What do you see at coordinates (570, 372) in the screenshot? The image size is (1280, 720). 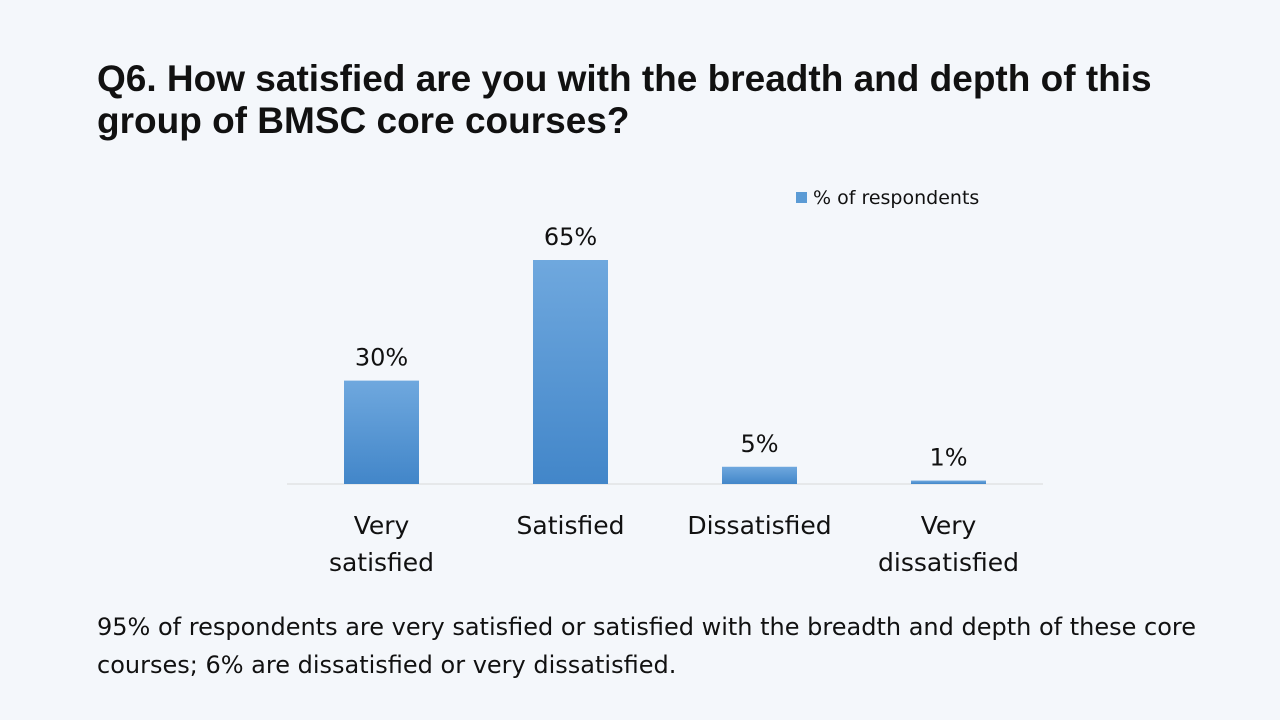 I see `bar-satisfied` at bounding box center [570, 372].